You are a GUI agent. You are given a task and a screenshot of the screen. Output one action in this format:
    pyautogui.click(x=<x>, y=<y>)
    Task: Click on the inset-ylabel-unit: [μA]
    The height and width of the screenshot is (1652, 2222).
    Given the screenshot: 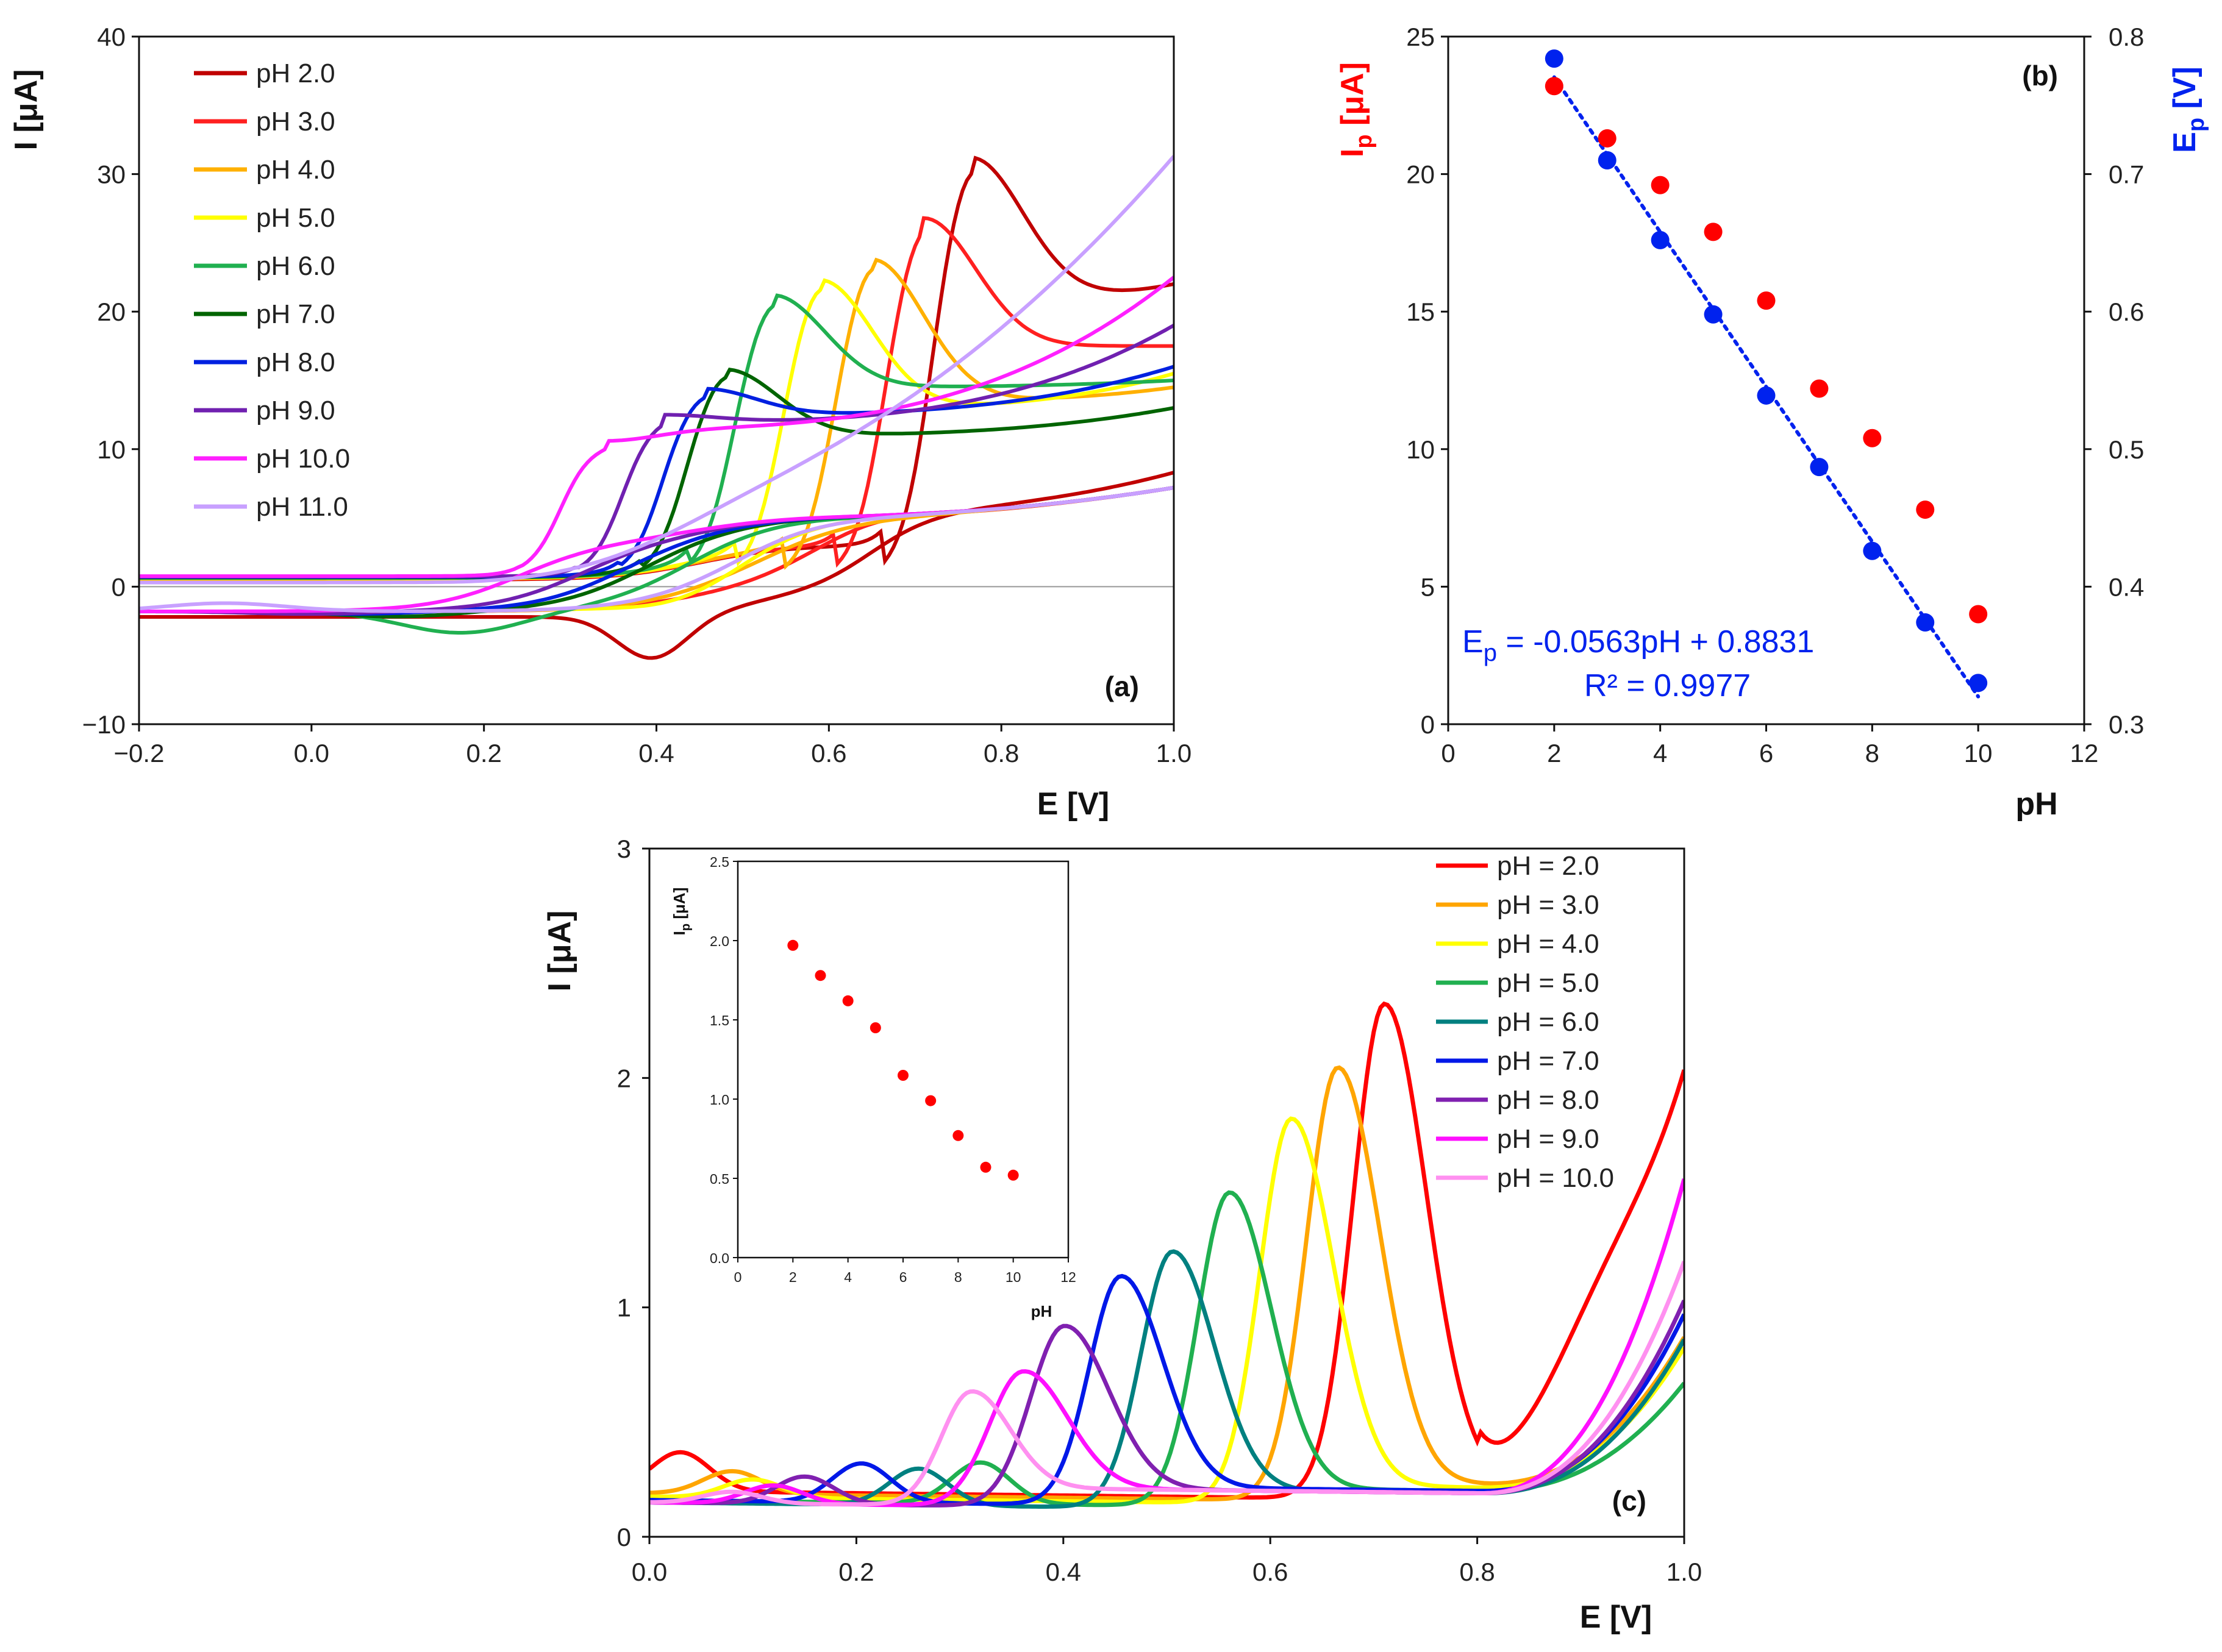 What is the action you would take?
    pyautogui.click(x=679, y=906)
    